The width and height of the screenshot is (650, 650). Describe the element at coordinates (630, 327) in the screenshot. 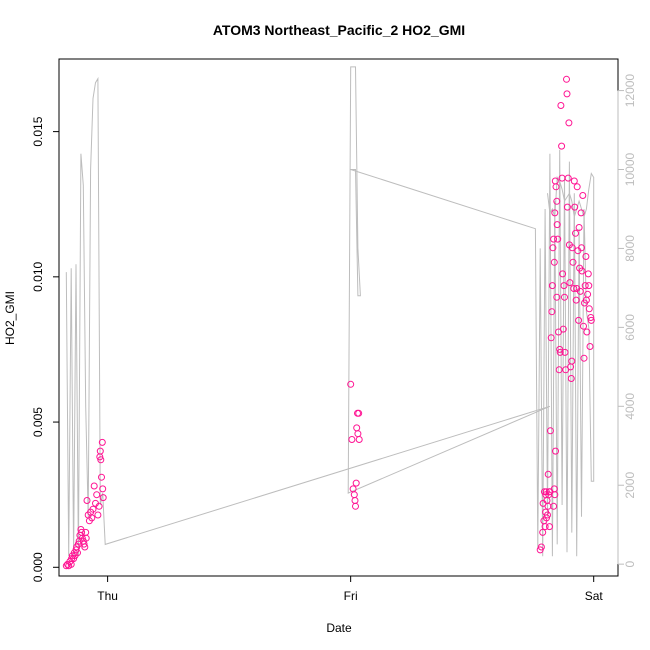

I see `y2-tick-label: 6000` at that location.